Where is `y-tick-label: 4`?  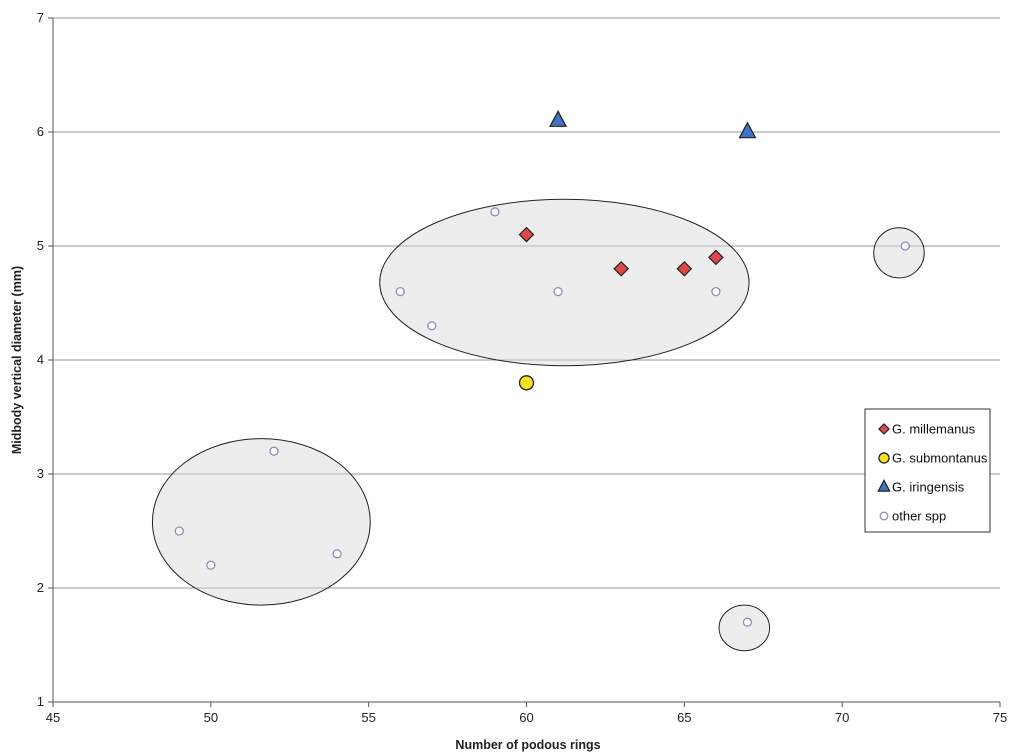 y-tick-label: 4 is located at coordinates (40, 359).